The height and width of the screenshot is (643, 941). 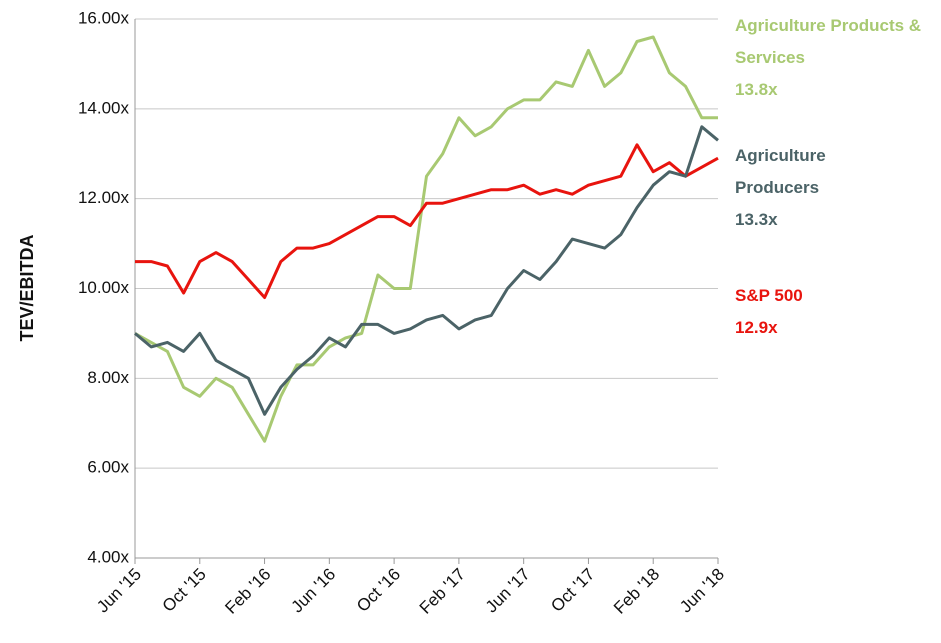 What do you see at coordinates (508, 591) in the screenshot?
I see `x-tick-label: Jun '17` at bounding box center [508, 591].